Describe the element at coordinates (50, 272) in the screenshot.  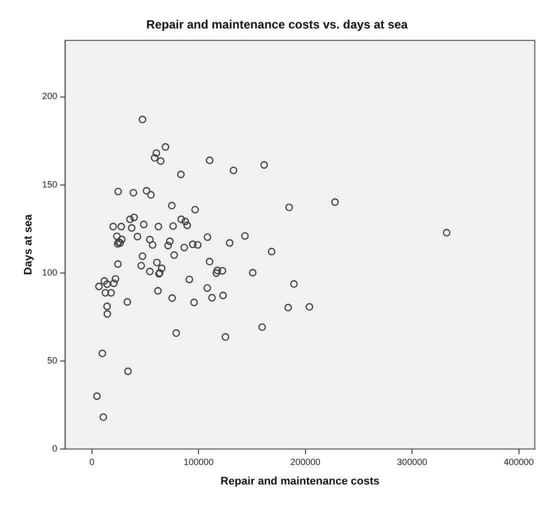
I see `y-tick-label: 100` at that location.